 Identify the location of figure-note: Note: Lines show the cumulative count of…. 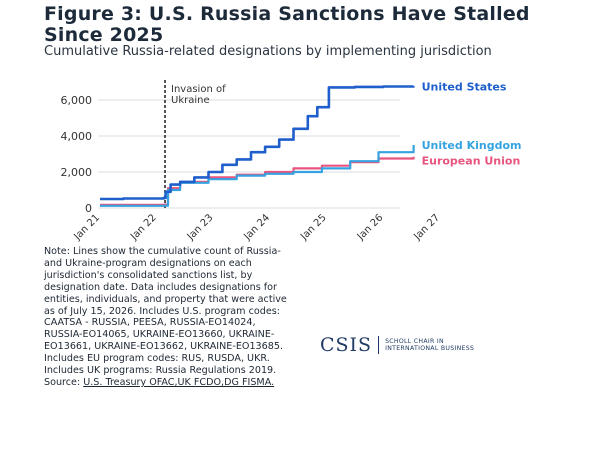
(169, 317).